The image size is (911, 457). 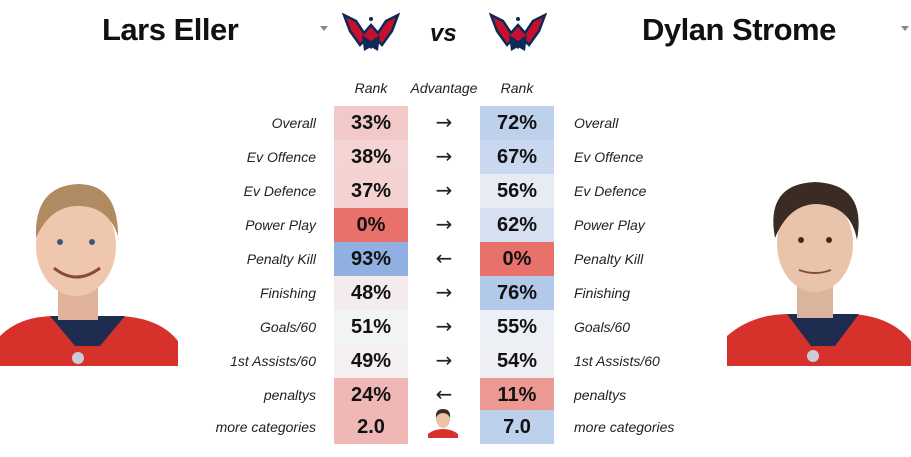 I want to click on stat-row: Finishing 48% → 76% Finishing, so click(x=455, y=293).